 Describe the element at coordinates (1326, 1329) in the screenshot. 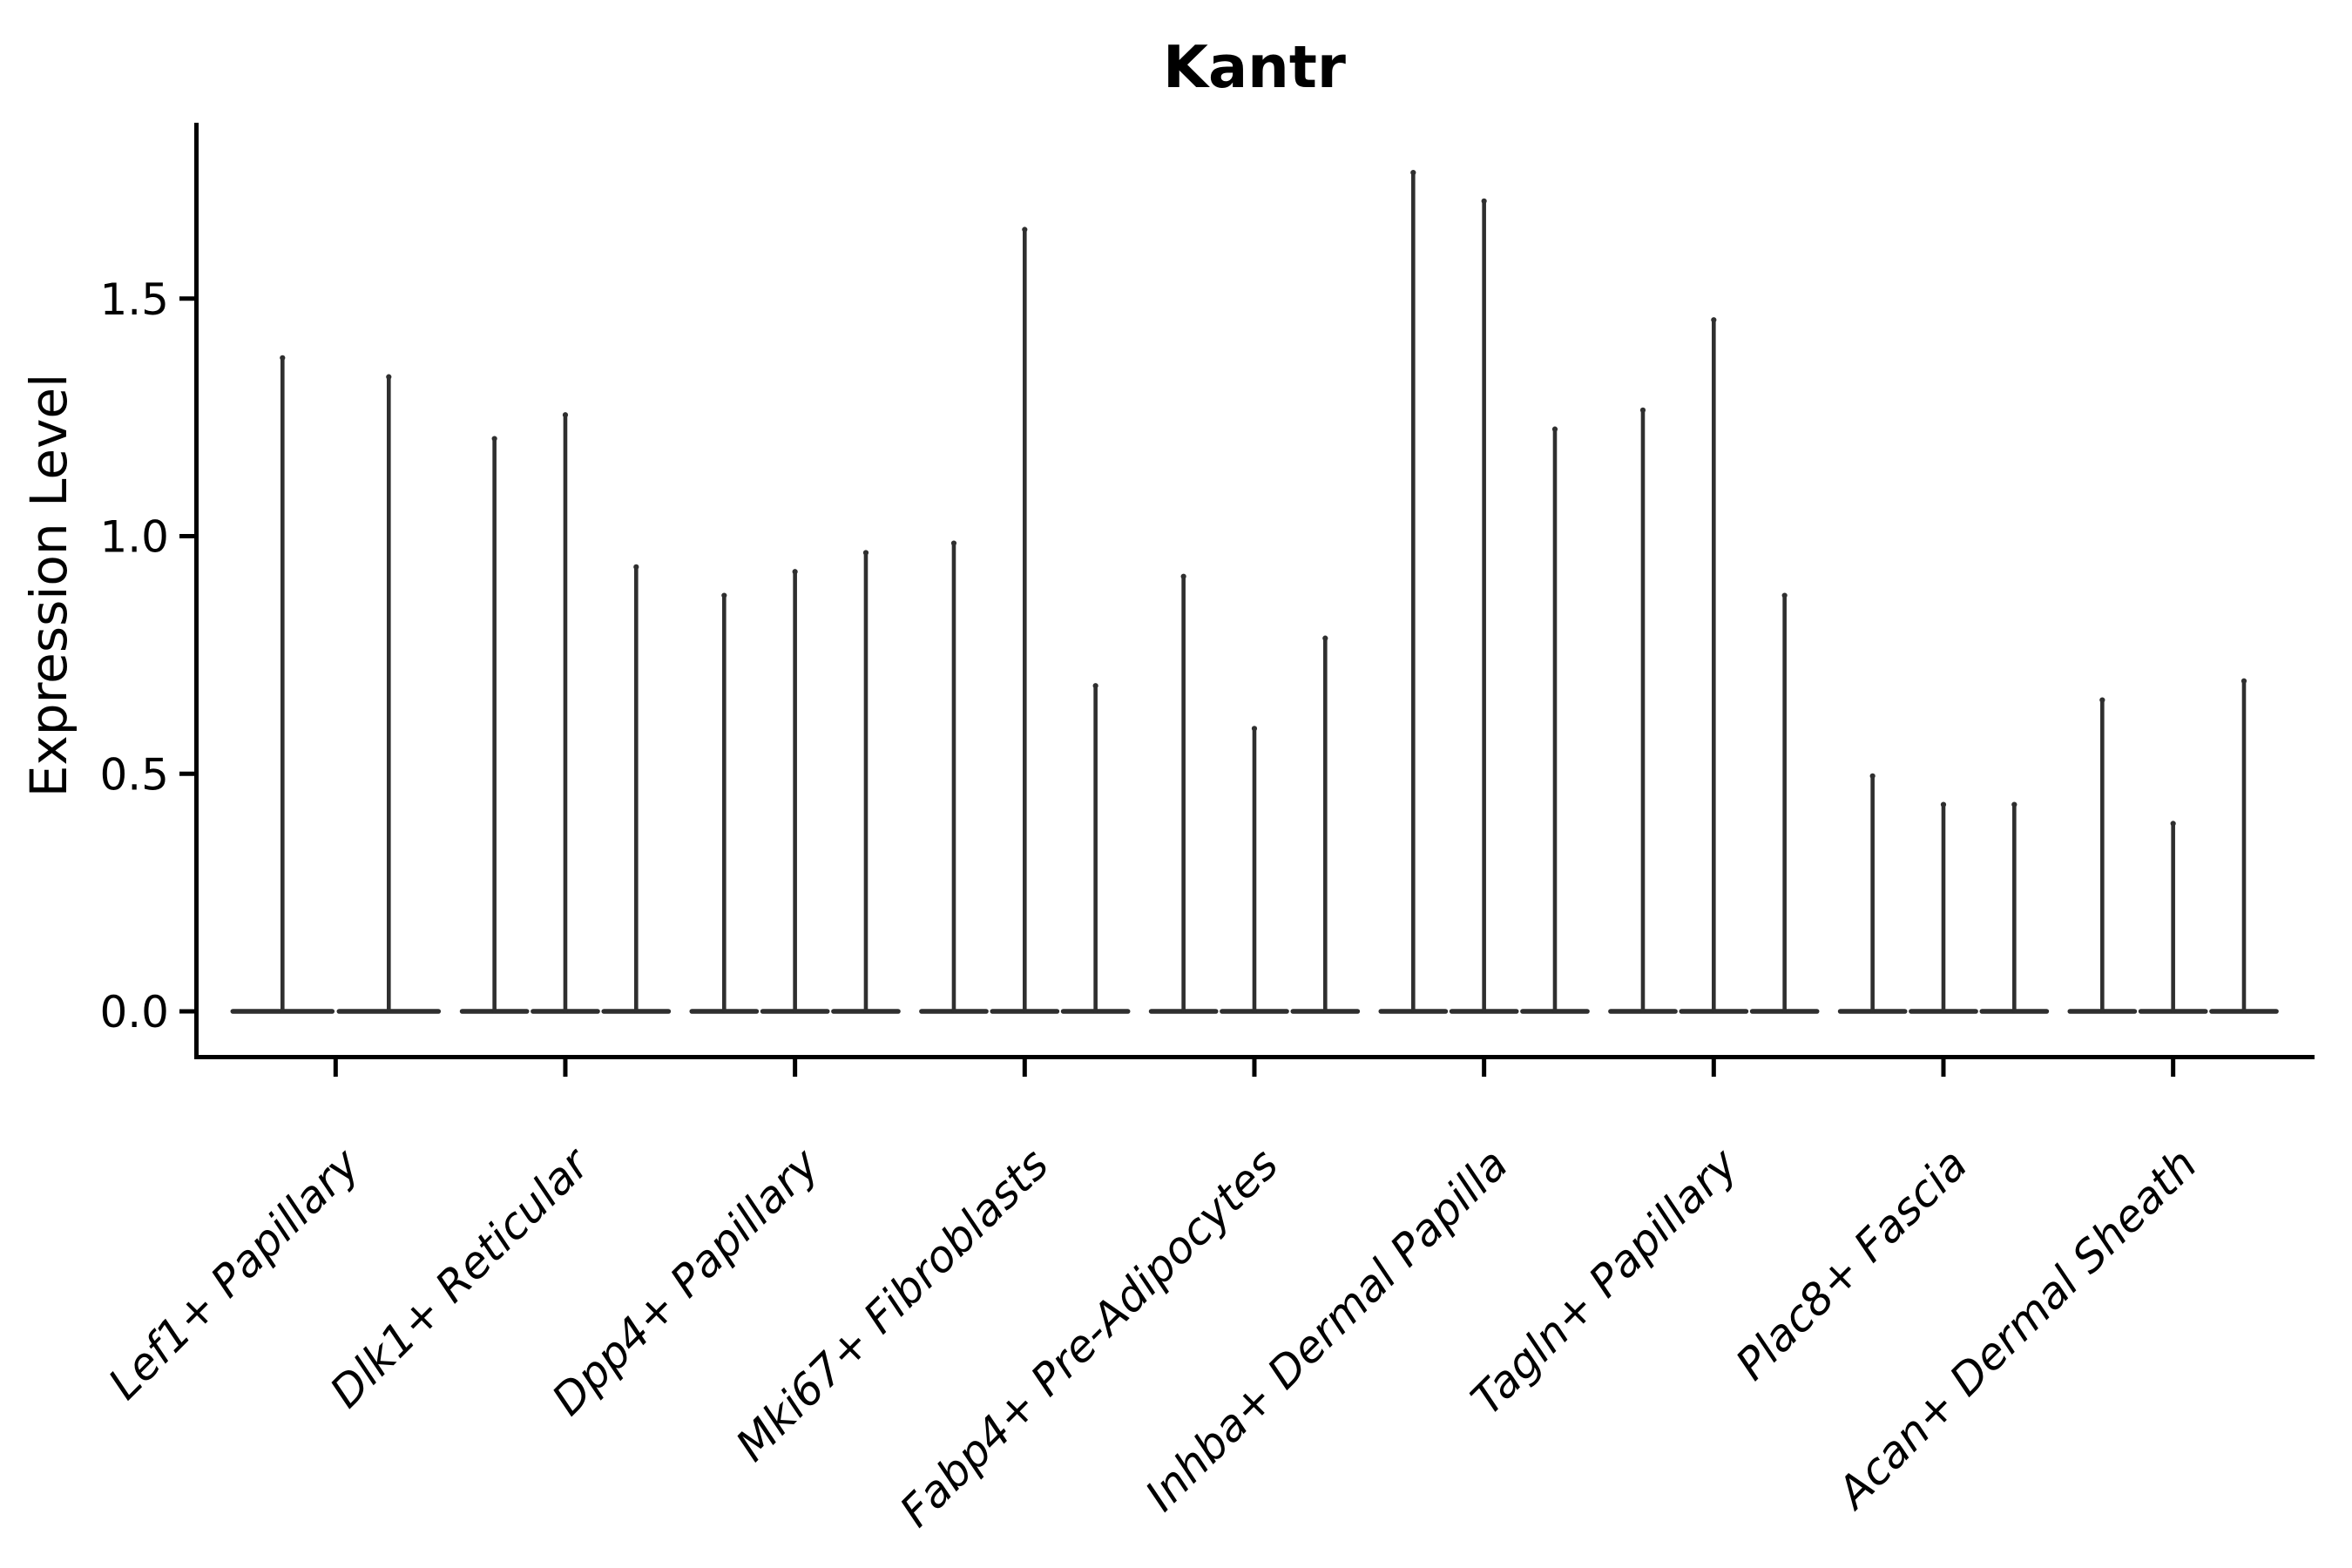

I see `x-tick-label: Inhba+ Dermal Papilla` at that location.